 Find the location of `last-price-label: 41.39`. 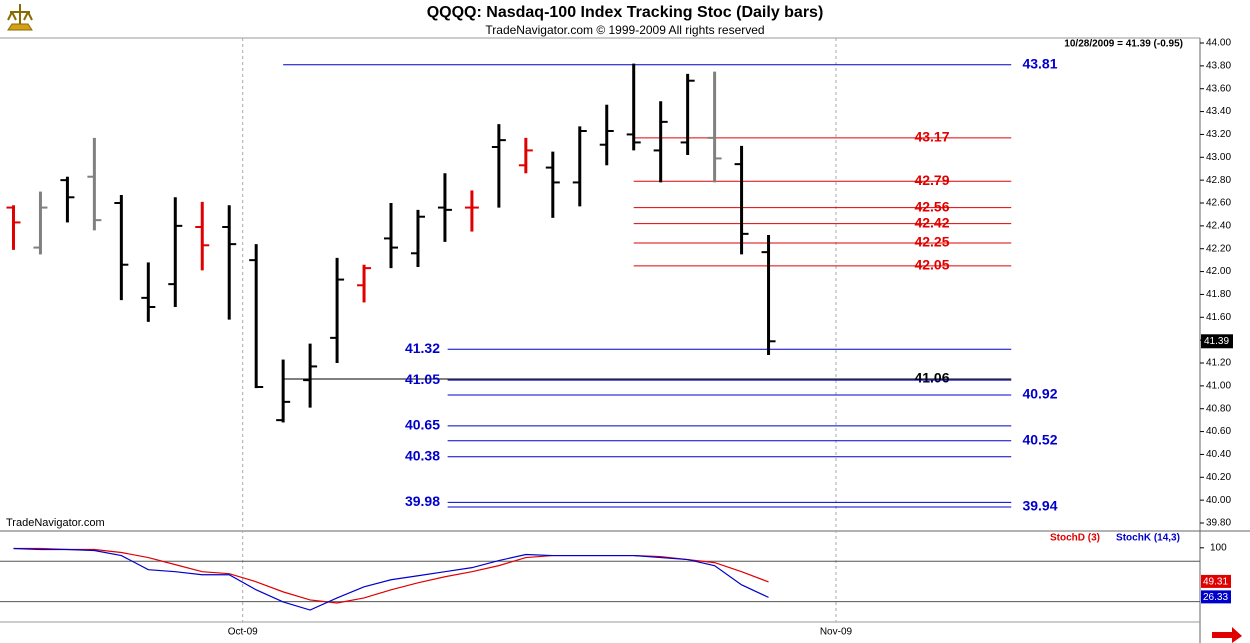

last-price-label: 41.39 is located at coordinates (1216, 341).